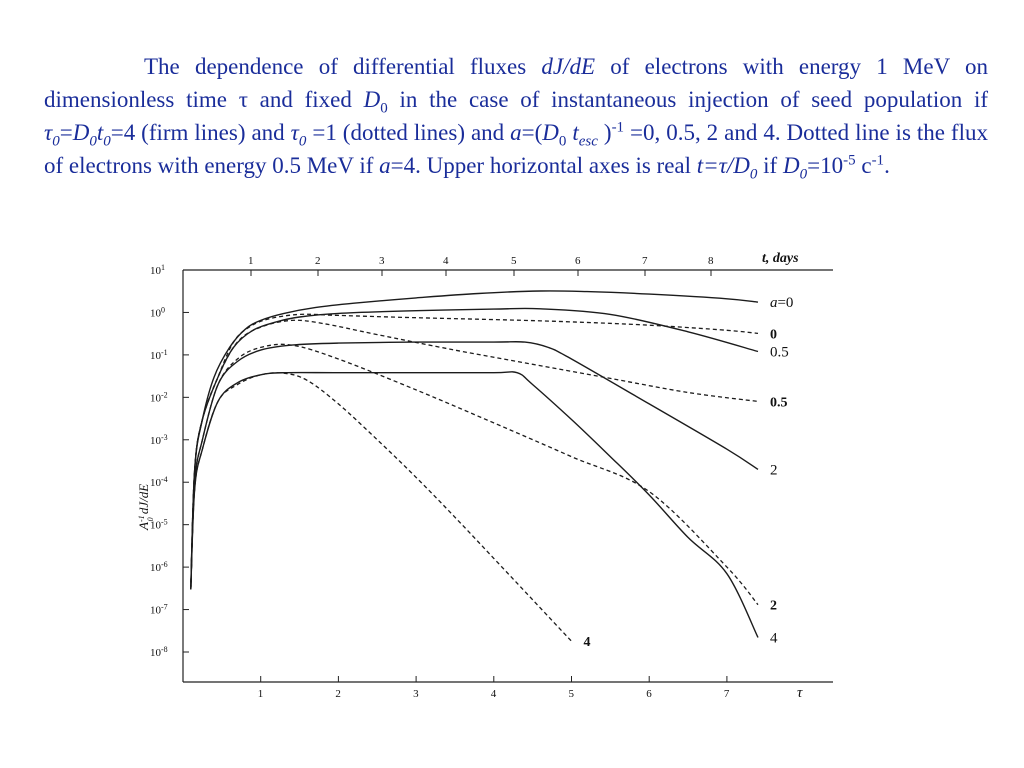  Describe the element at coordinates (408, 132) in the screenshot. I see `caption-text: =1 (dotted lines) and` at that location.